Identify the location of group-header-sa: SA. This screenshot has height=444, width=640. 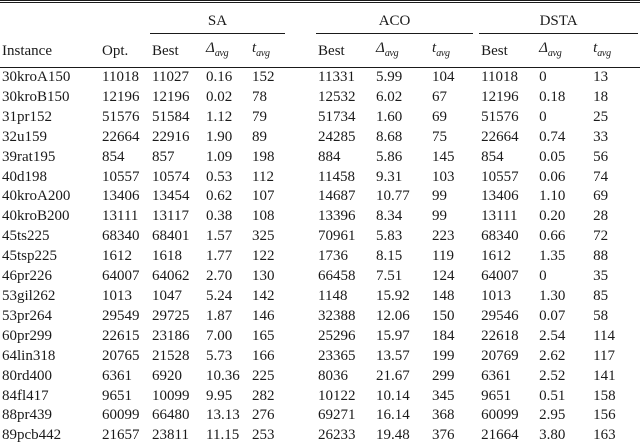
(233, 18).